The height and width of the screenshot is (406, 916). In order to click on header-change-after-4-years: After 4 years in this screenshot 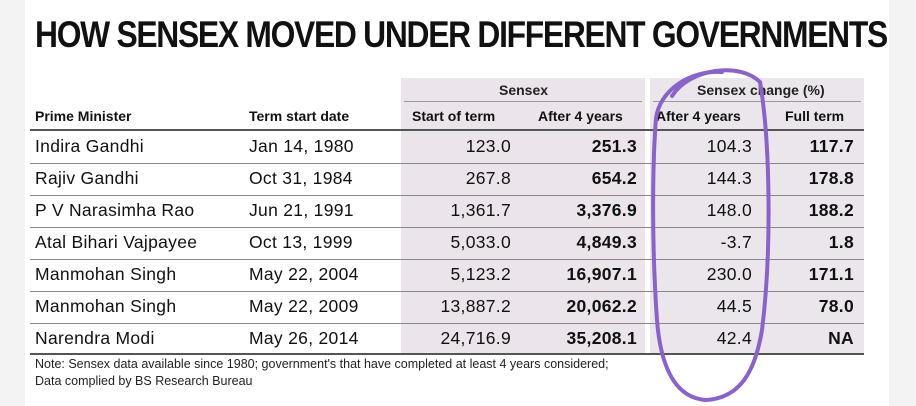, I will do `click(698, 116)`.